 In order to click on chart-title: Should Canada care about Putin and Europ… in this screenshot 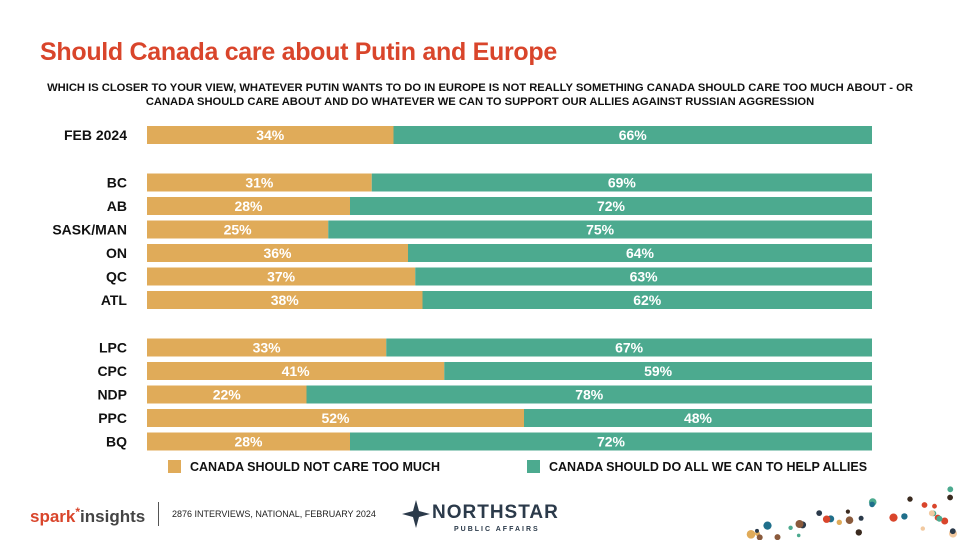, I will do `click(298, 52)`.